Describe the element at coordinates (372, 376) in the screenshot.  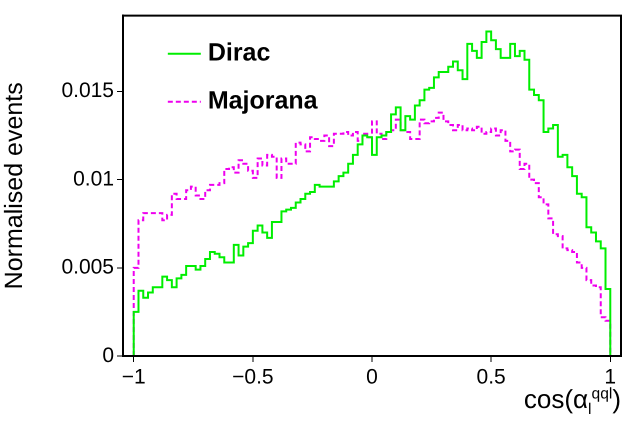
I see `x-tick-label: 0` at that location.